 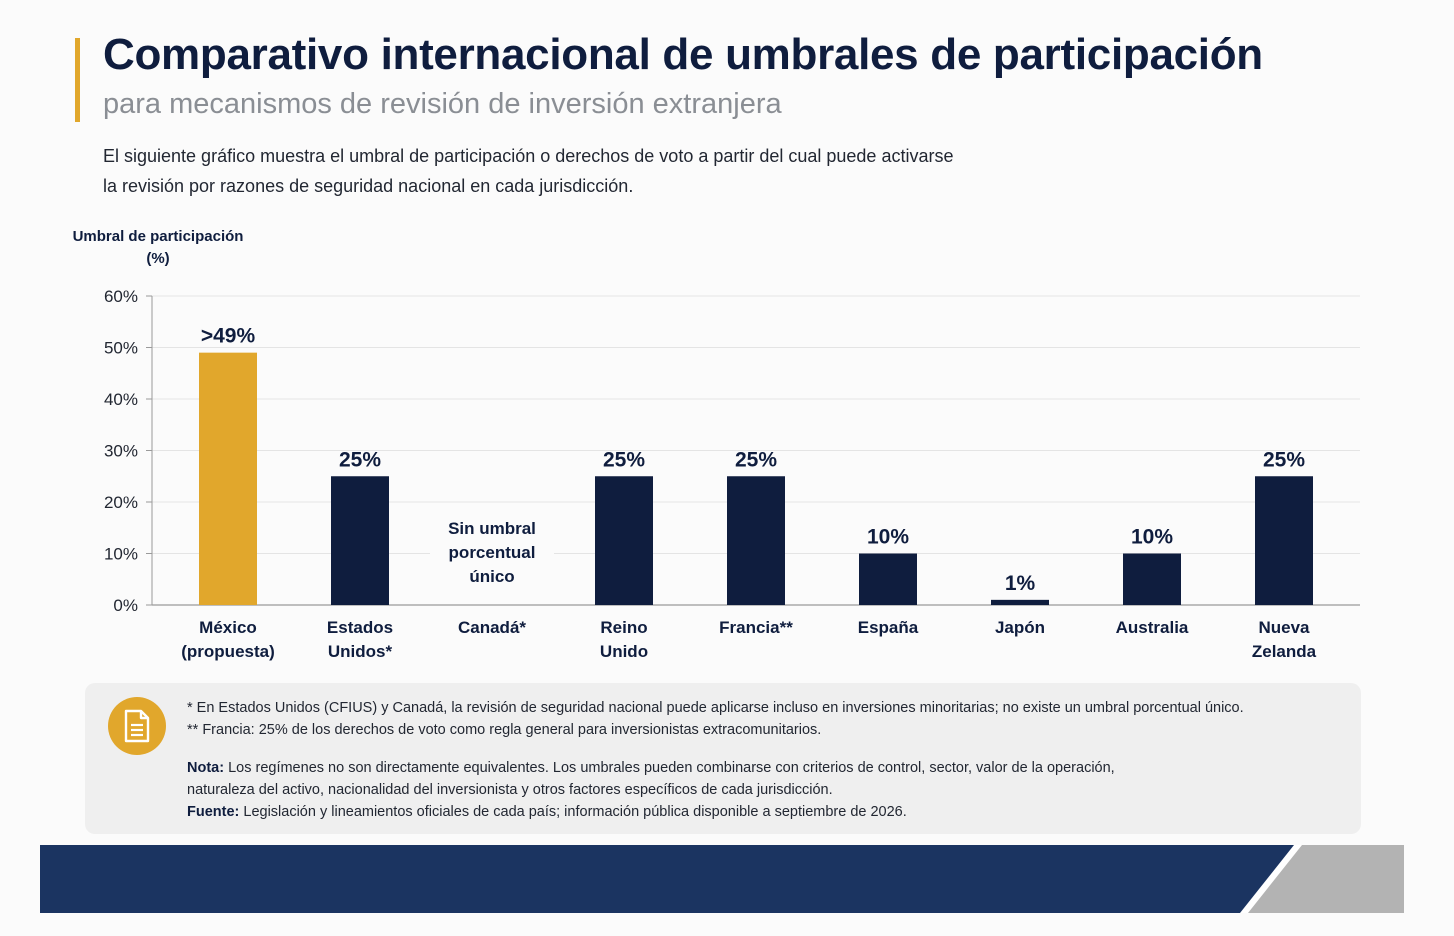 I want to click on bar-value-label: >49%, so click(x=228, y=336).